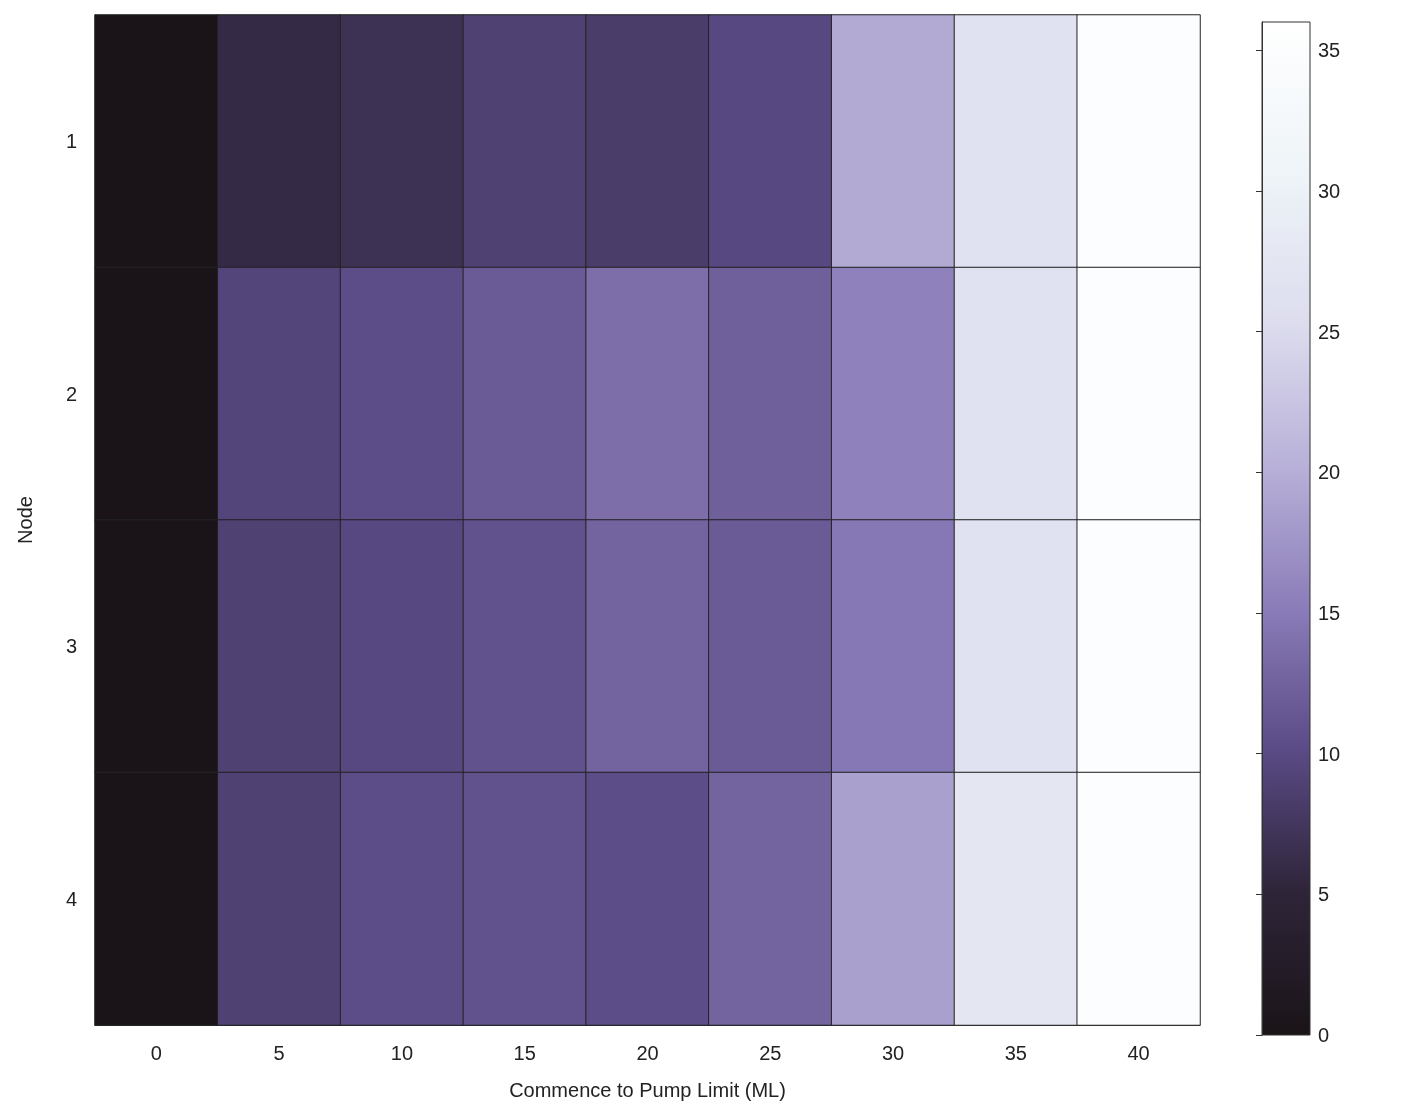 This screenshot has height=1113, width=1412. What do you see at coordinates (1329, 331) in the screenshot?
I see `color-bar-label: 25` at bounding box center [1329, 331].